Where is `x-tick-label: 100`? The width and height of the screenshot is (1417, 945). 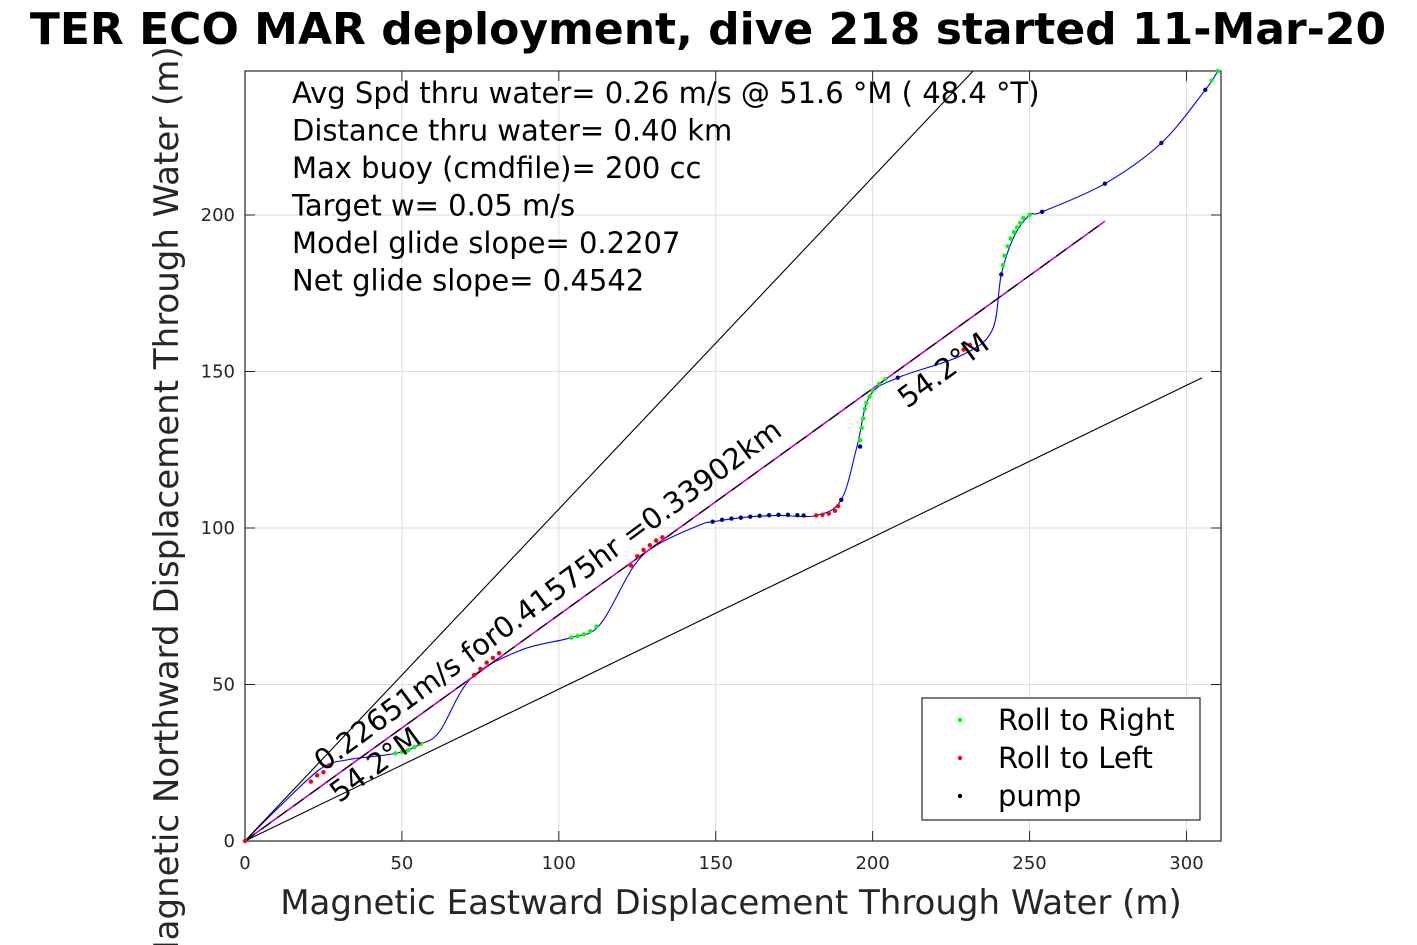 x-tick-label: 100 is located at coordinates (559, 863).